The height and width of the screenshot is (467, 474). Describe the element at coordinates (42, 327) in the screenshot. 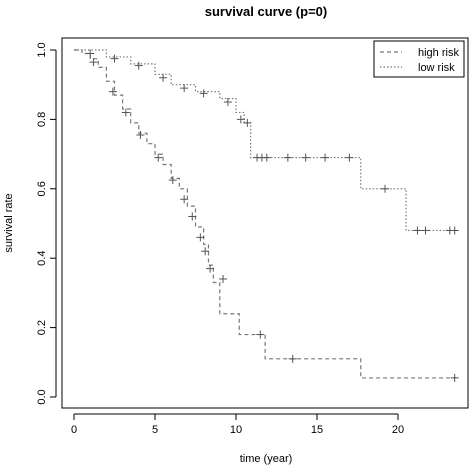

I see `y-tick-label: 0.2` at that location.